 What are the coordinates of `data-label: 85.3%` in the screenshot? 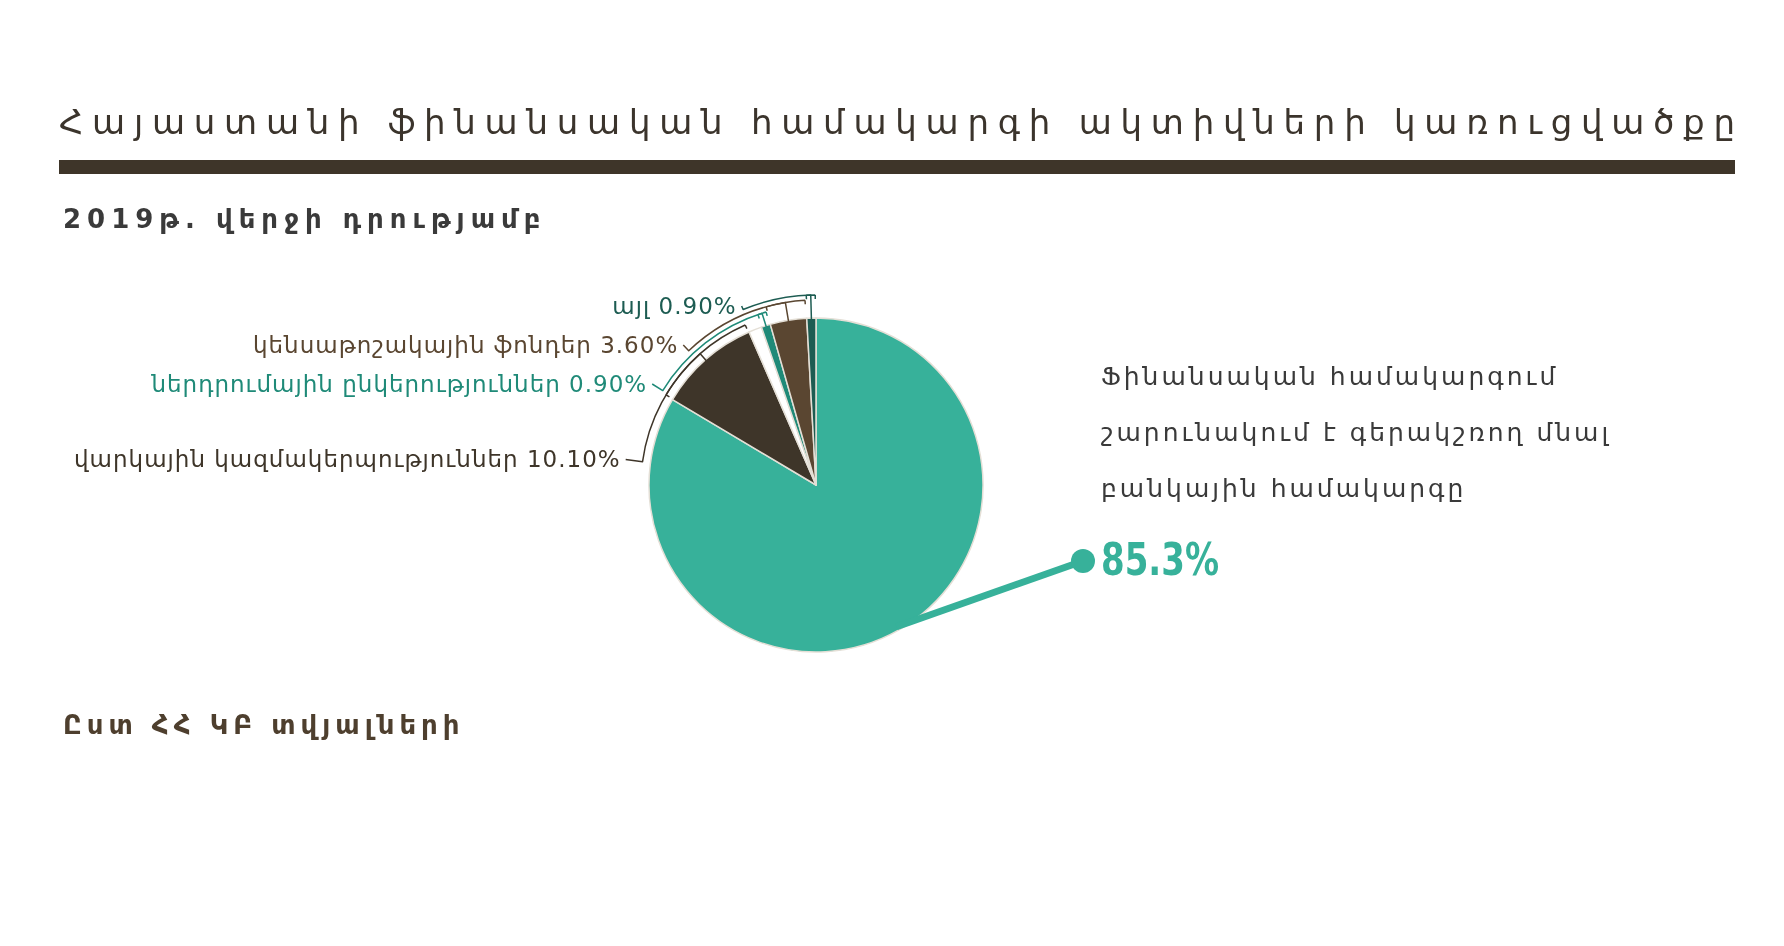 It's located at (1177, 559).